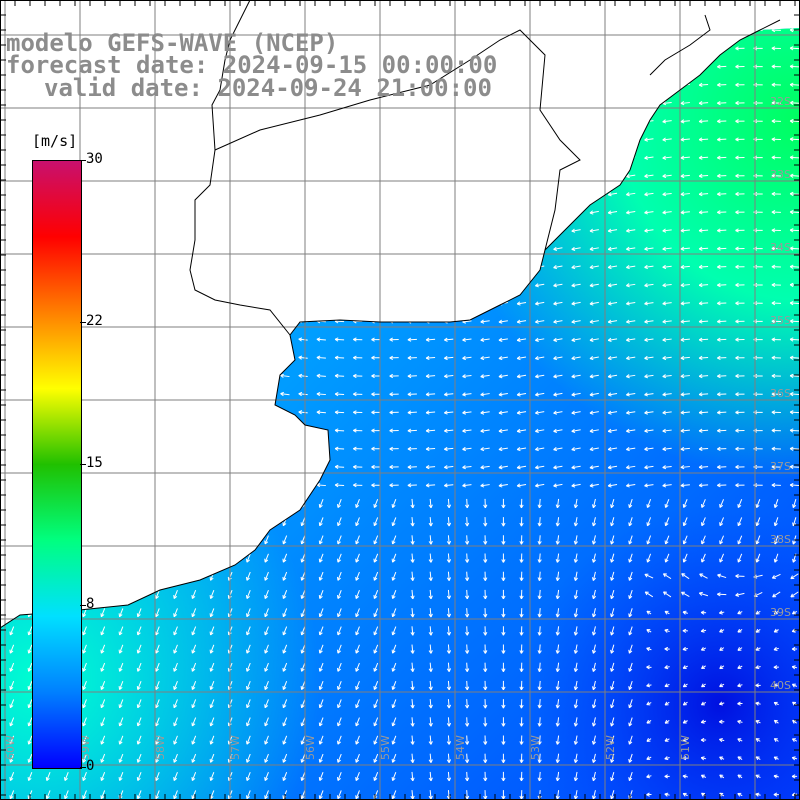 The width and height of the screenshot is (800, 800). Describe the element at coordinates (83, 160) in the screenshot. I see `colorbar-tick-mark` at that location.